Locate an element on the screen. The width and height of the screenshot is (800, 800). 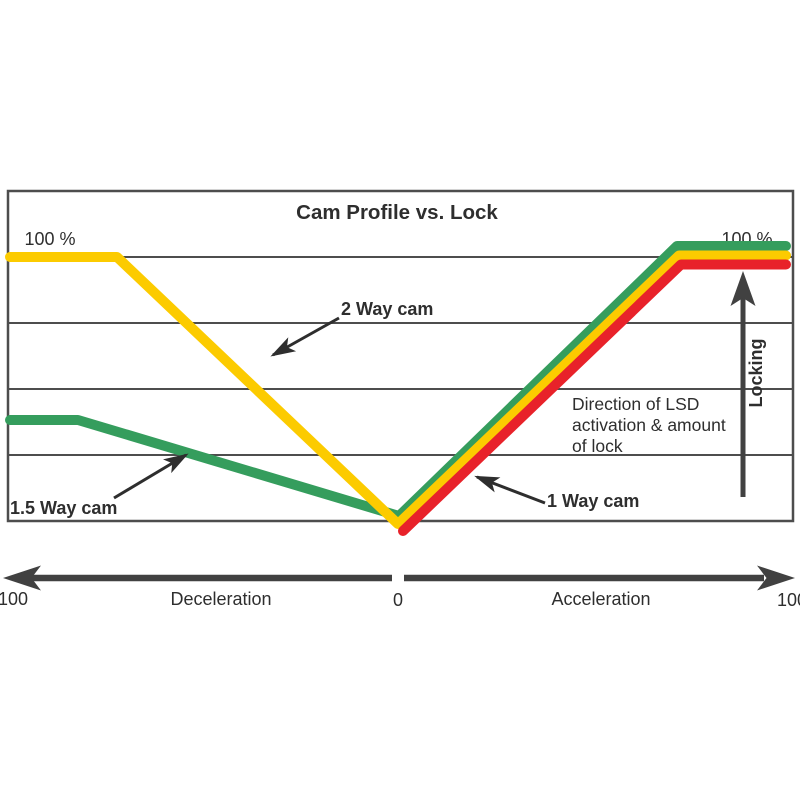
two-way-cam-label: 2 Way cam is located at coordinates (387, 309).